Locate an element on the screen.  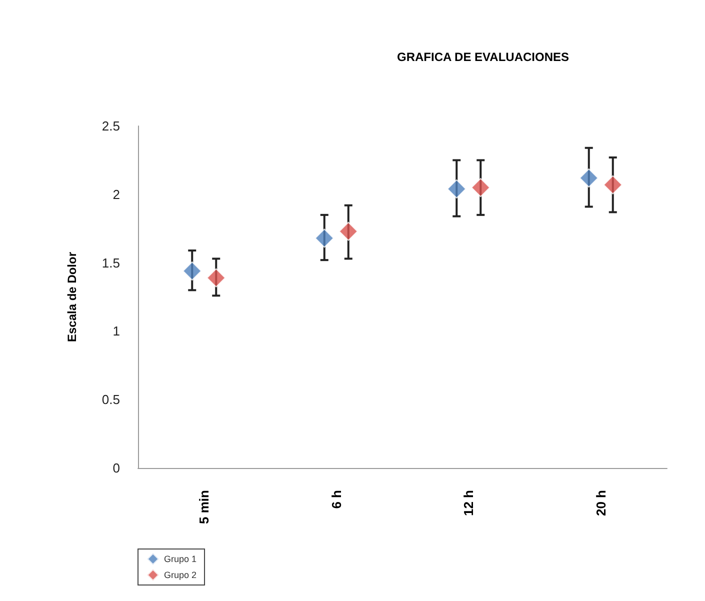
x-tick-label: 6 h is located at coordinates (336, 499).